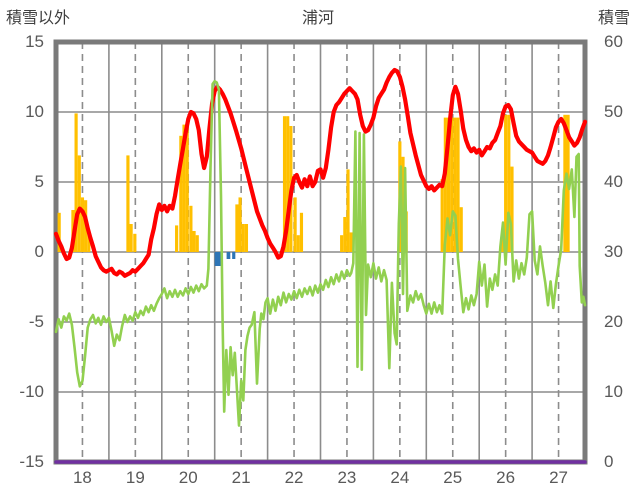 The height and width of the screenshot is (501, 636). What do you see at coordinates (400, 477) in the screenshot?
I see `x-axis-day-label: 24` at bounding box center [400, 477].